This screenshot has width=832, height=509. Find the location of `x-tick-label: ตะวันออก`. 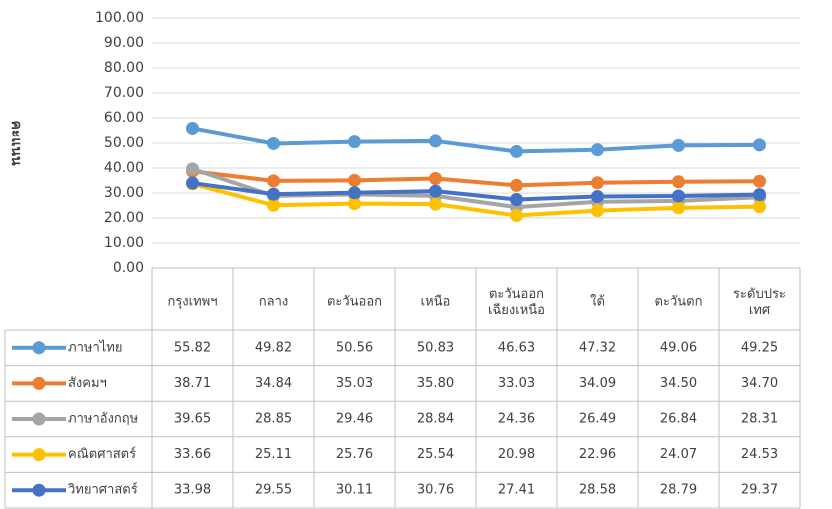

x-tick-label: ตะวันออก is located at coordinates (354, 302).